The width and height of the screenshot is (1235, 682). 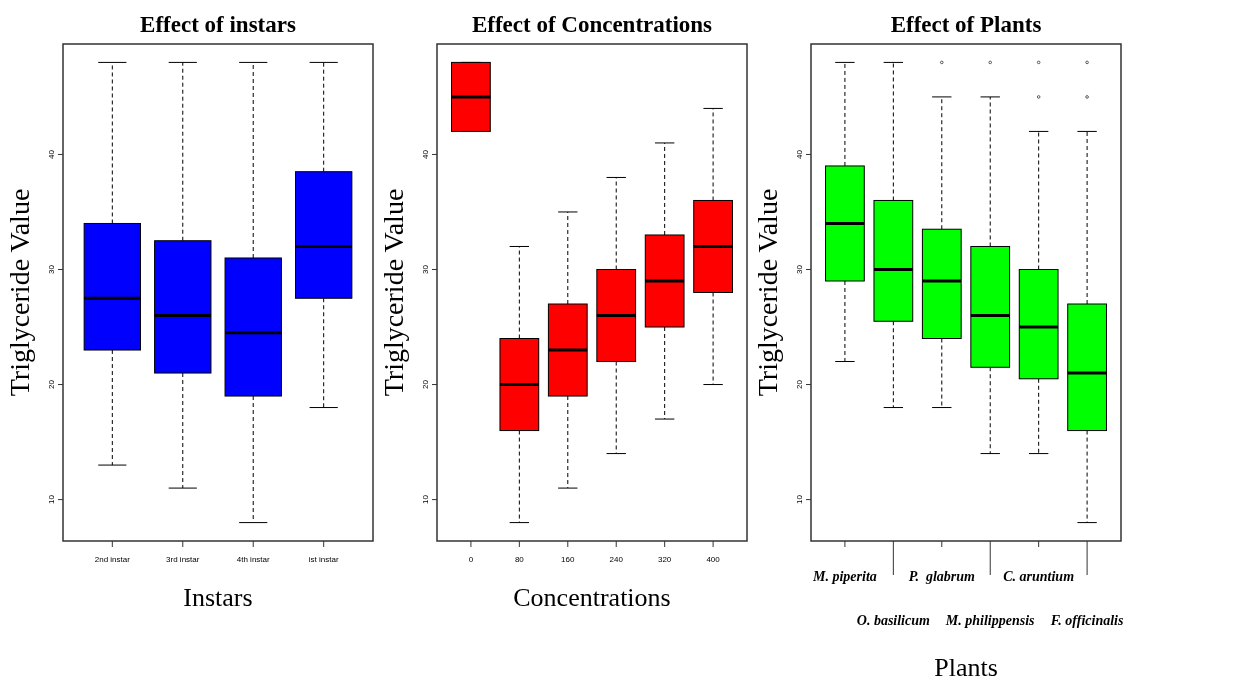 What do you see at coordinates (471, 559) in the screenshot?
I see `x-tick-label: 0` at bounding box center [471, 559].